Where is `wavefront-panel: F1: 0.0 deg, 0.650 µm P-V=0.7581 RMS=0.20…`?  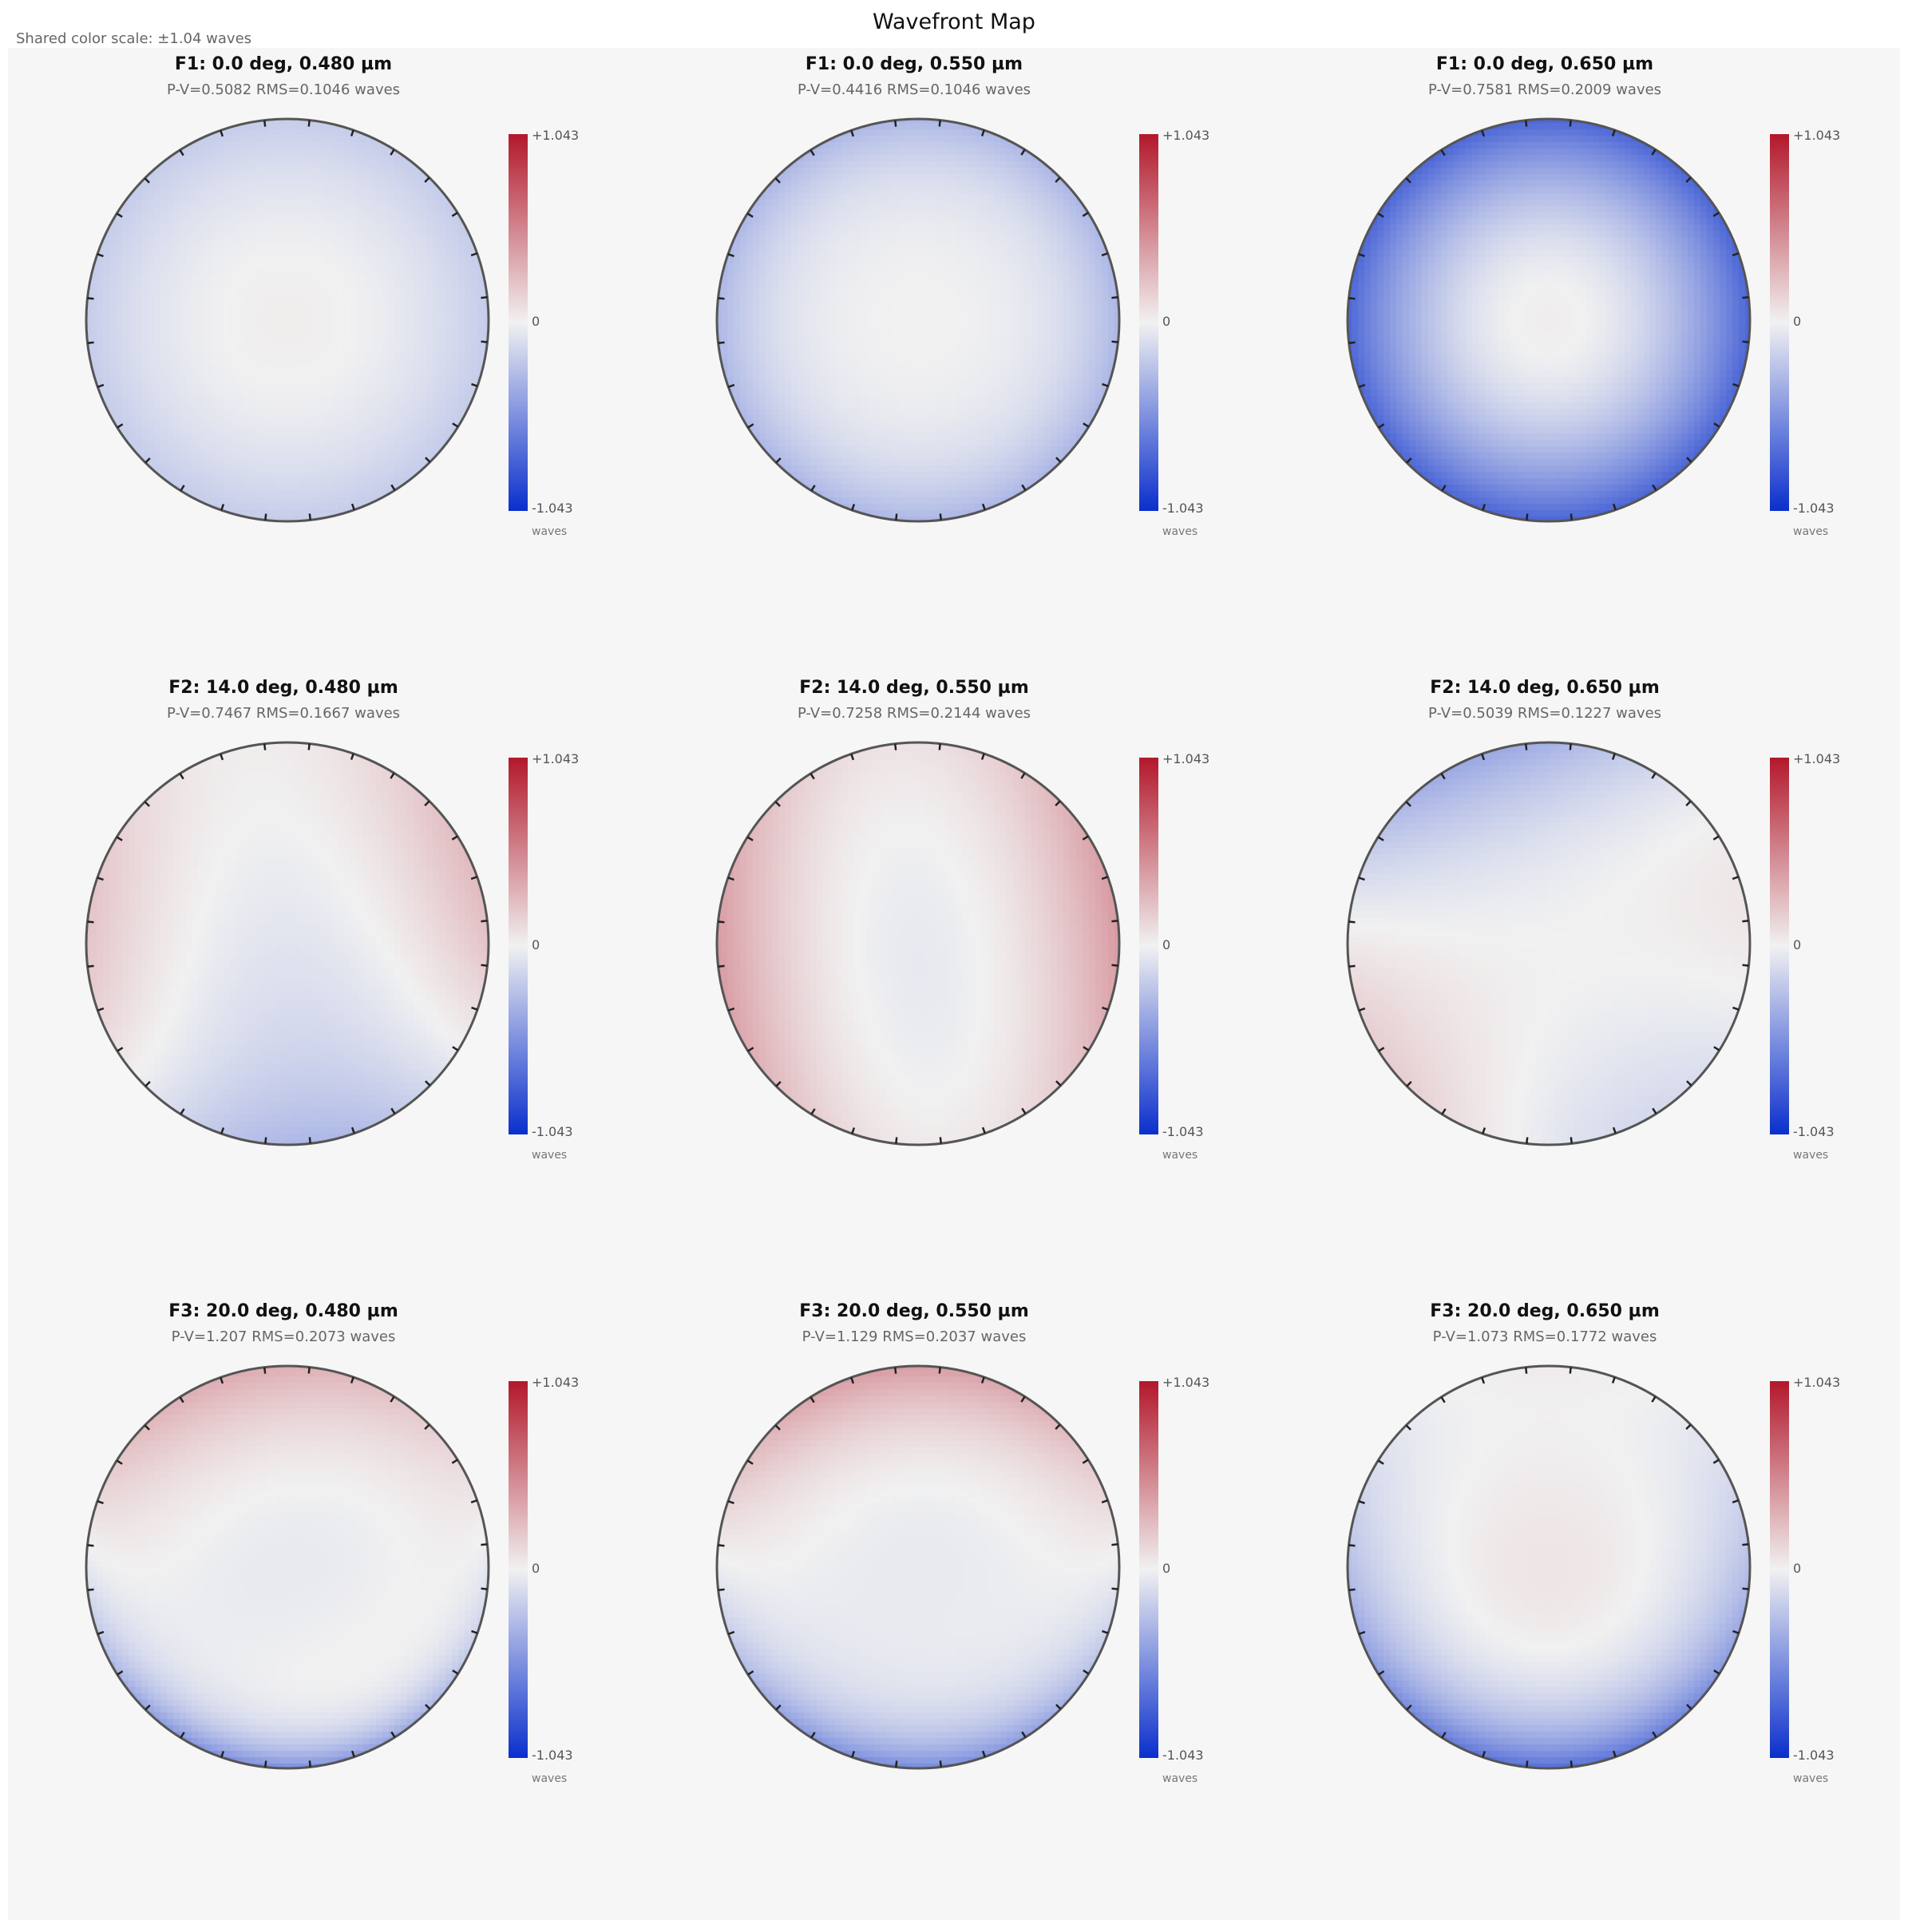
wavefront-panel: F1: 0.0 deg, 0.650 µm P-V=0.7581 RMS=0.20… is located at coordinates (1584, 360).